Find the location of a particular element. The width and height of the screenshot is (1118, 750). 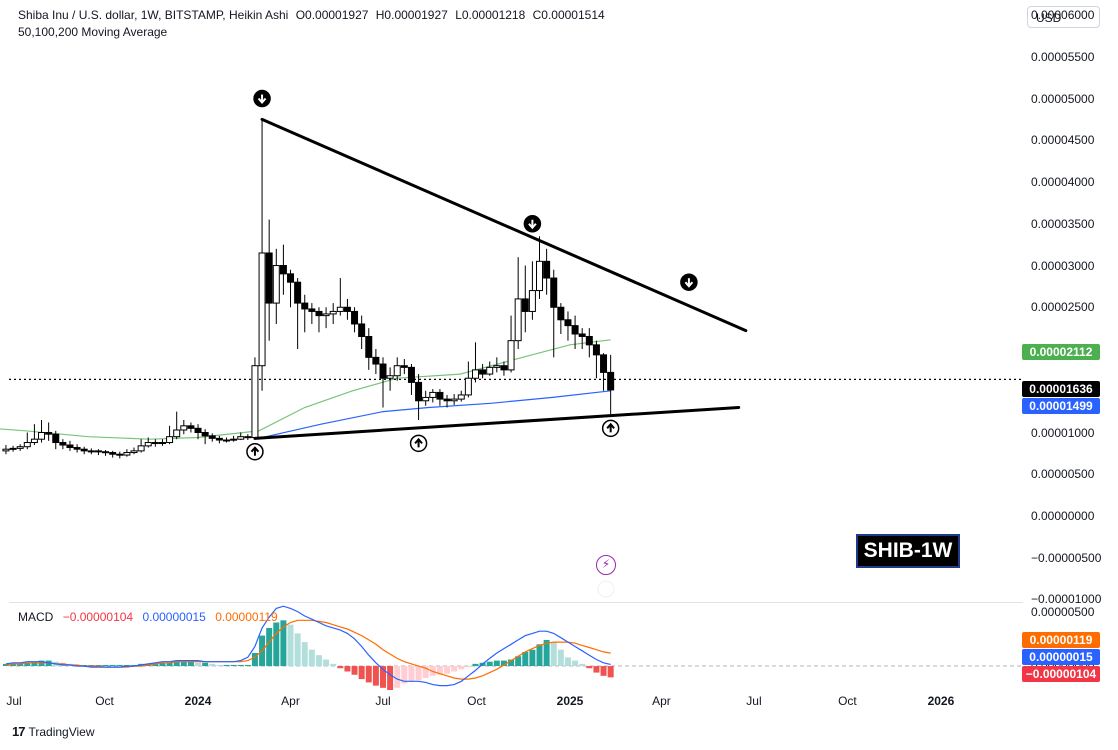

ma-green-badge: 0.00002112 is located at coordinates (1061, 352).